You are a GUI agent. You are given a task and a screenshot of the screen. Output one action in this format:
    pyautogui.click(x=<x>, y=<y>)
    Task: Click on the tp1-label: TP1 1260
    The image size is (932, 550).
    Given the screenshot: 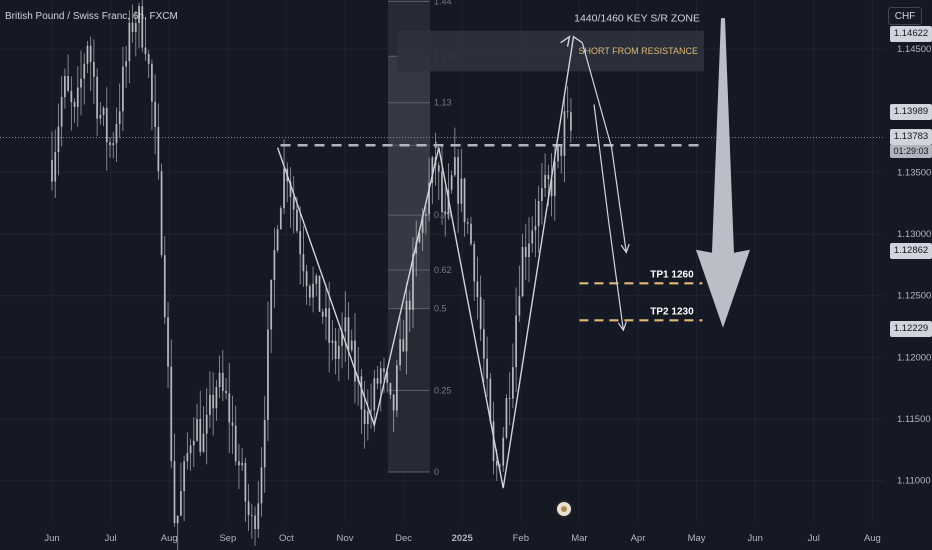 What is the action you would take?
    pyautogui.click(x=672, y=274)
    